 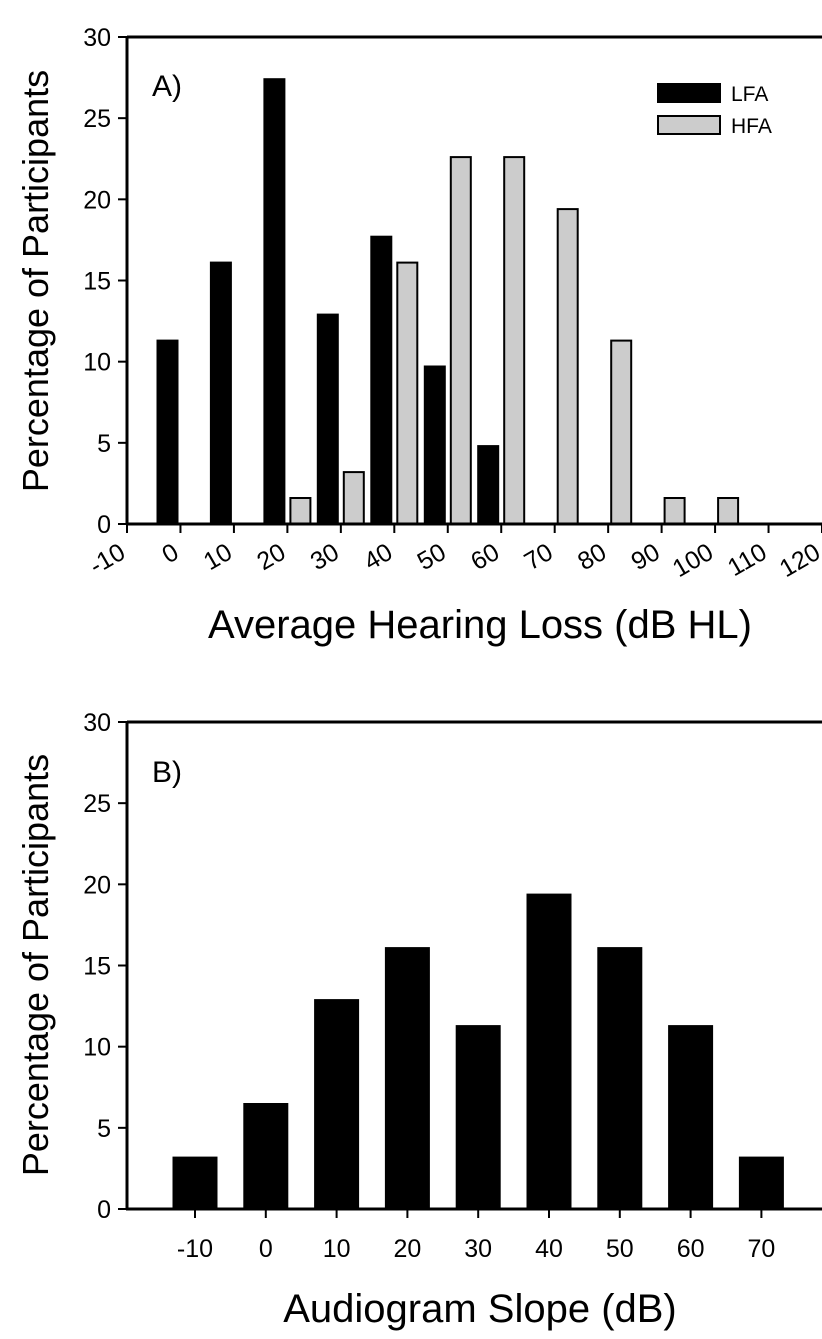 I want to click on x-tick-label: 110, so click(x=747, y=560).